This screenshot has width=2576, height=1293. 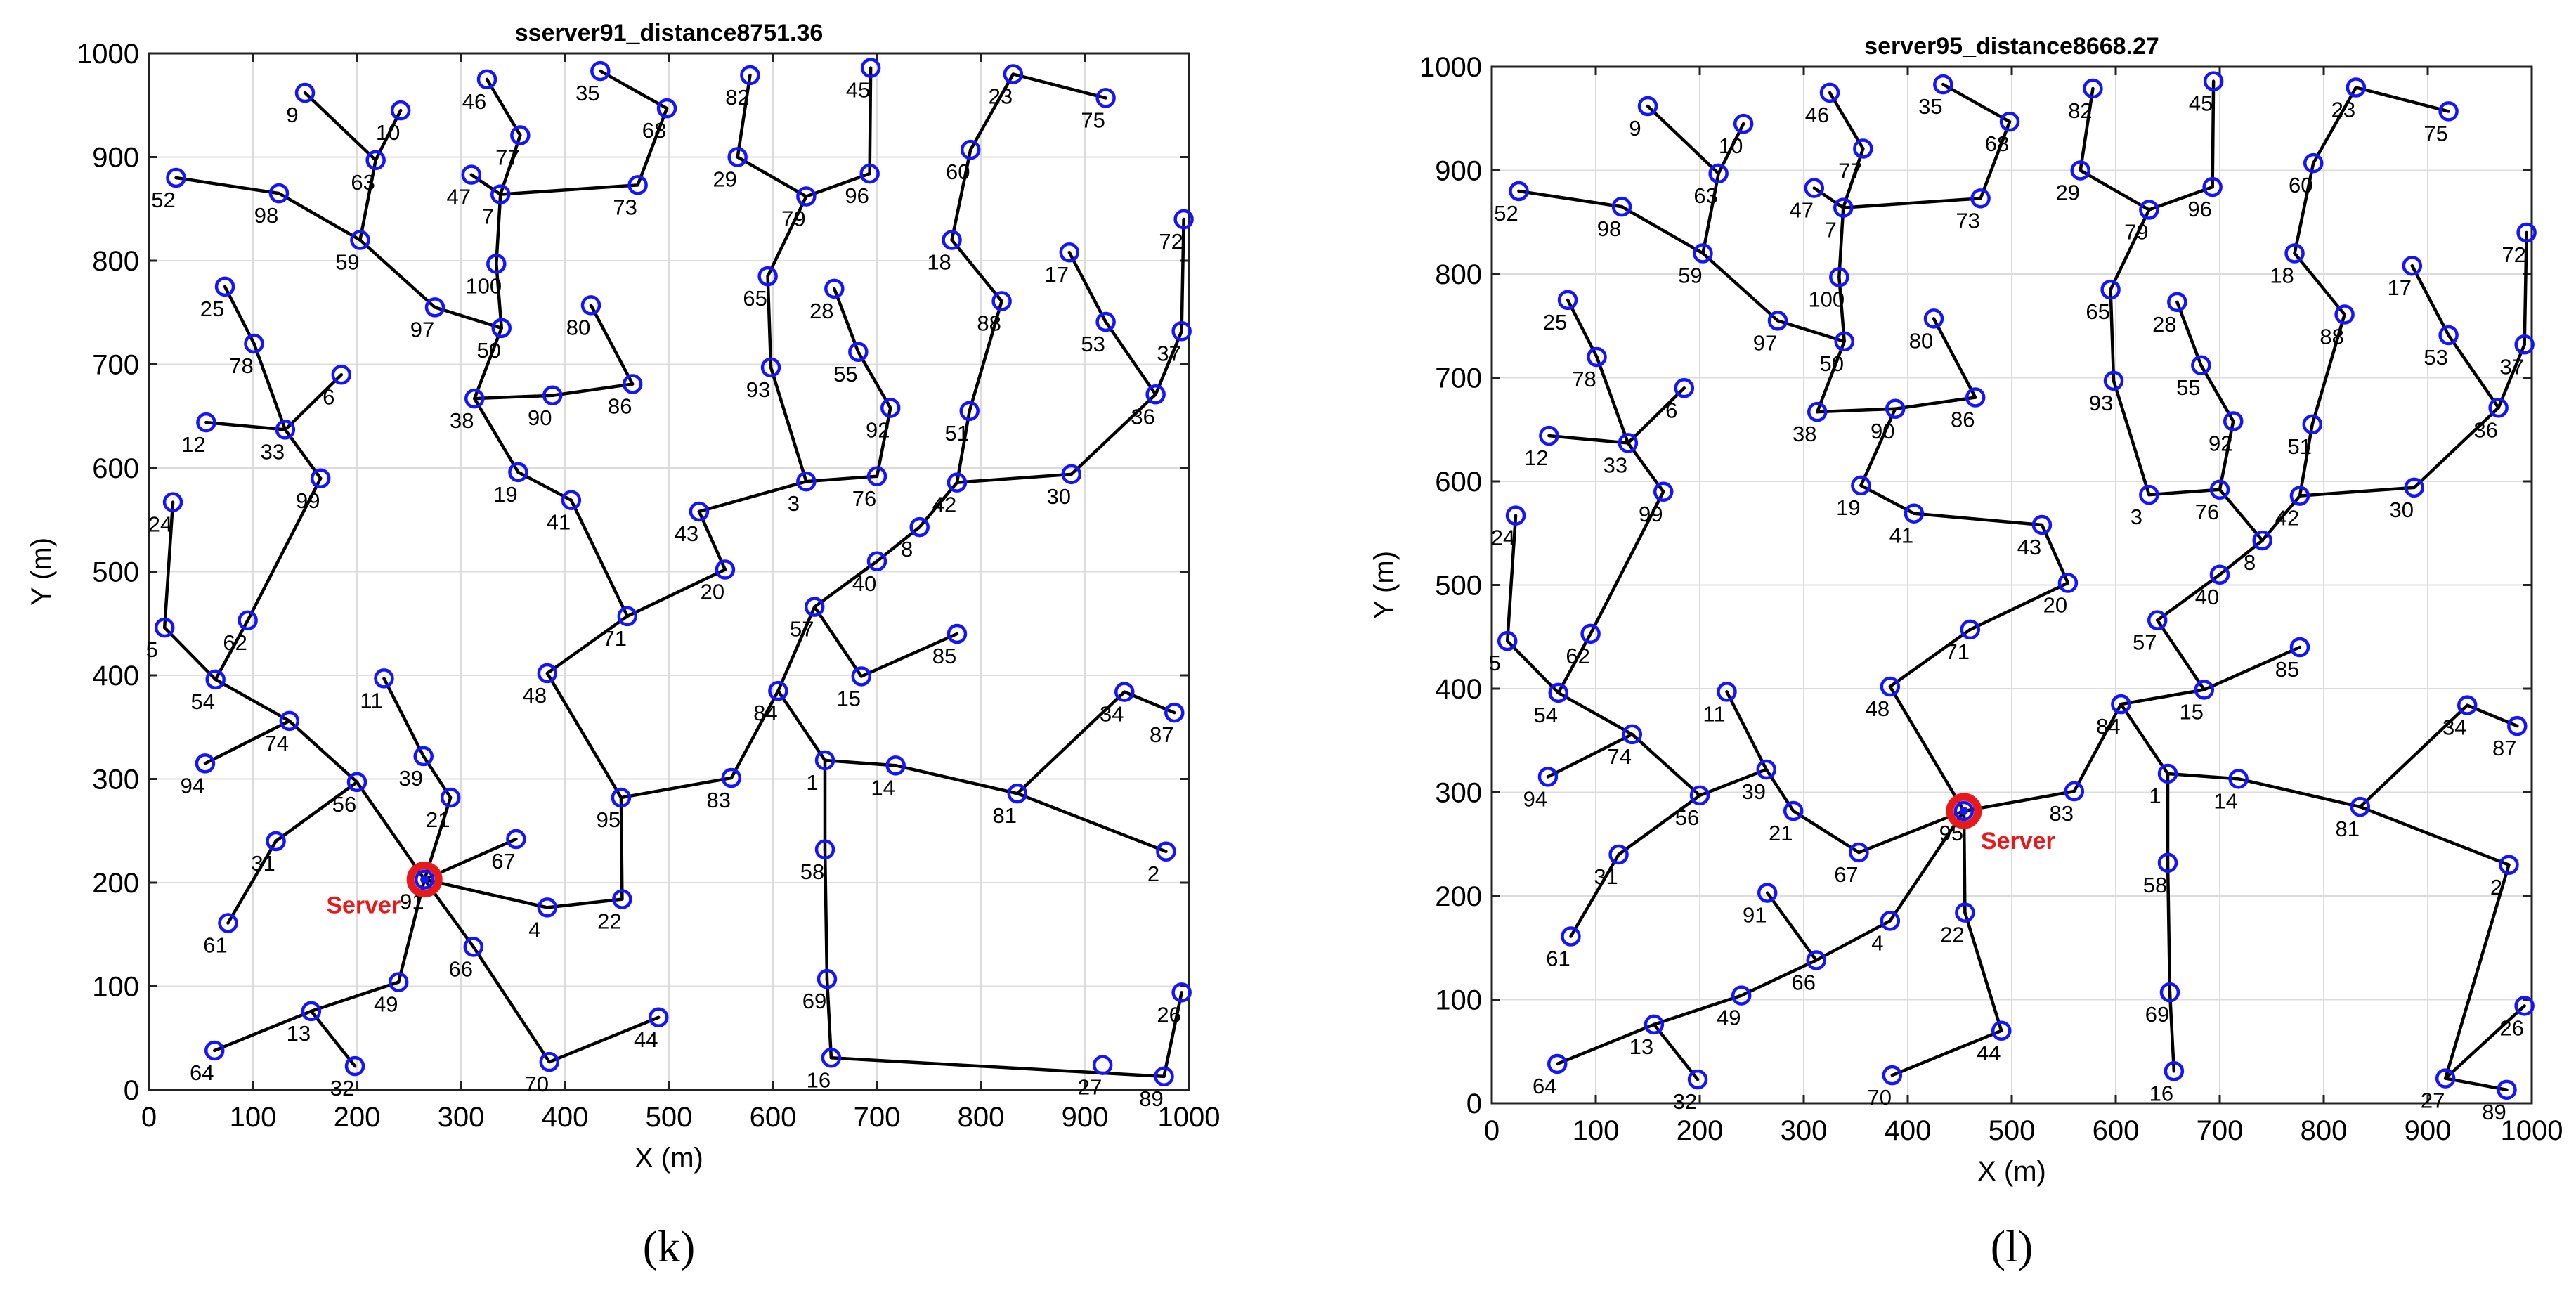 What do you see at coordinates (1555, 322) in the screenshot?
I see `node-label-25: 25` at bounding box center [1555, 322].